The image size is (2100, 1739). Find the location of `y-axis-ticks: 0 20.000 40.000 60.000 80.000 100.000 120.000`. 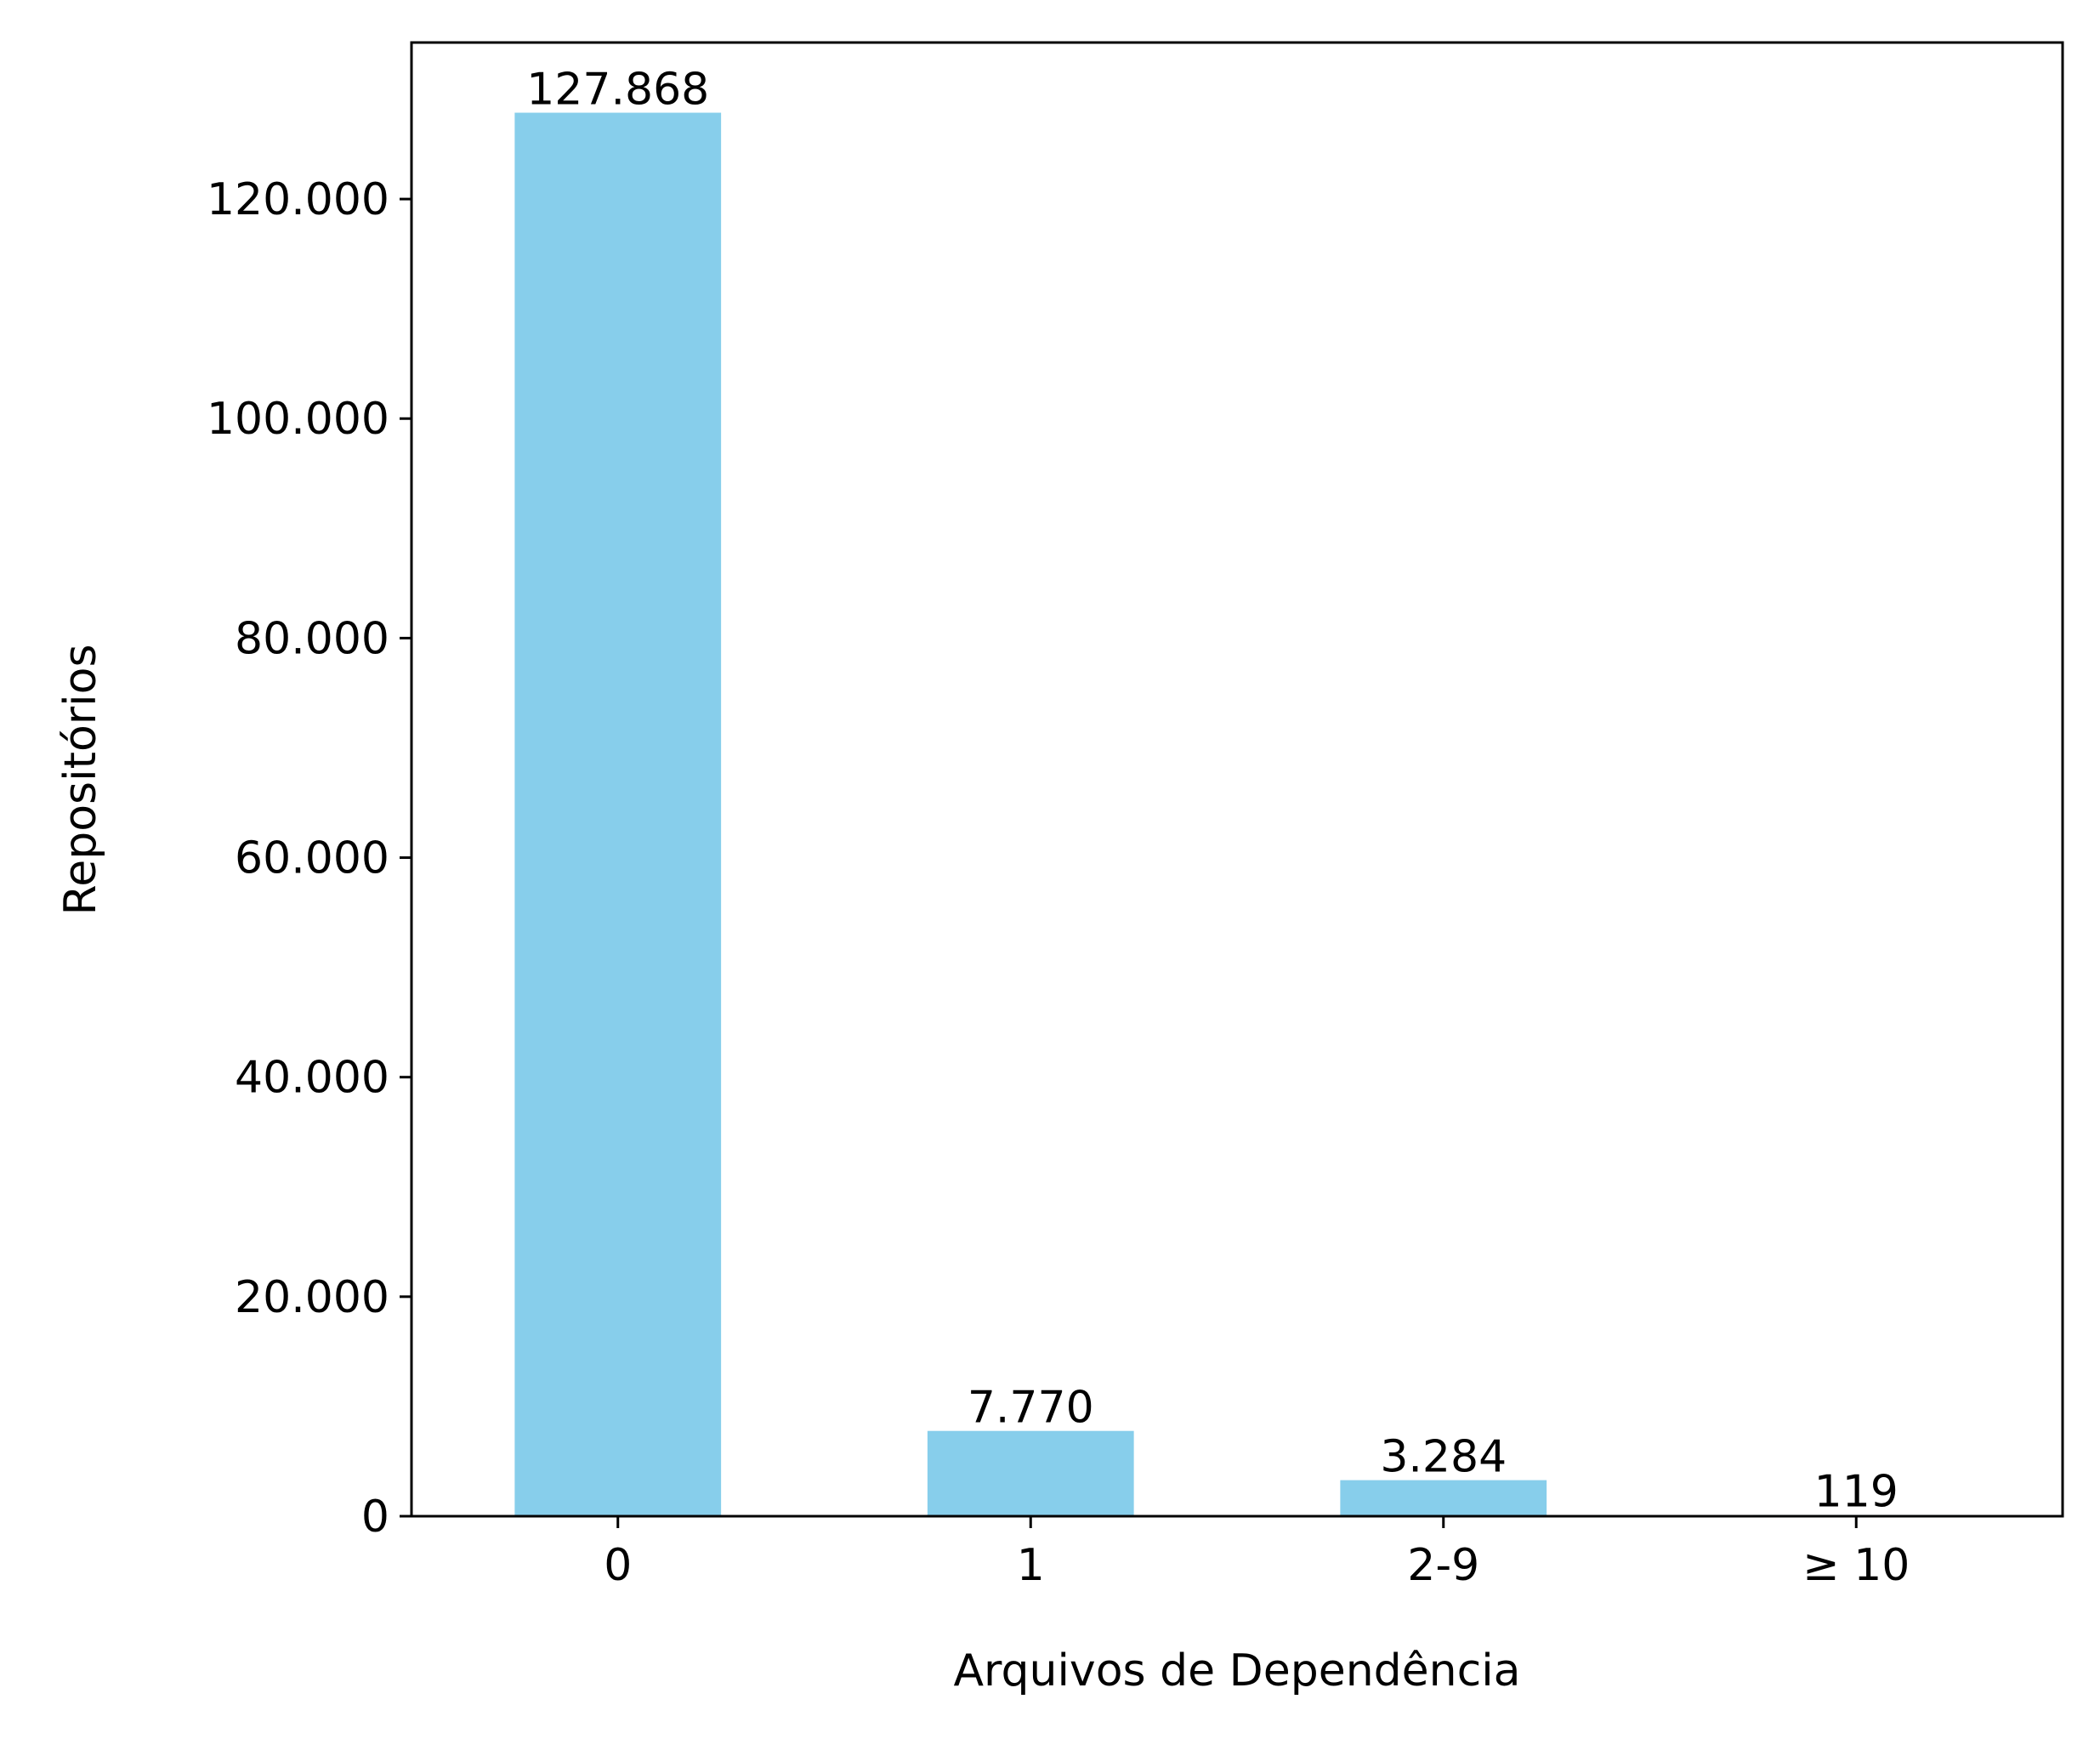

y-axis-ticks: 0 20.000 40.000 60.000 80.000 100.000 120.000 is located at coordinates (309, 858).